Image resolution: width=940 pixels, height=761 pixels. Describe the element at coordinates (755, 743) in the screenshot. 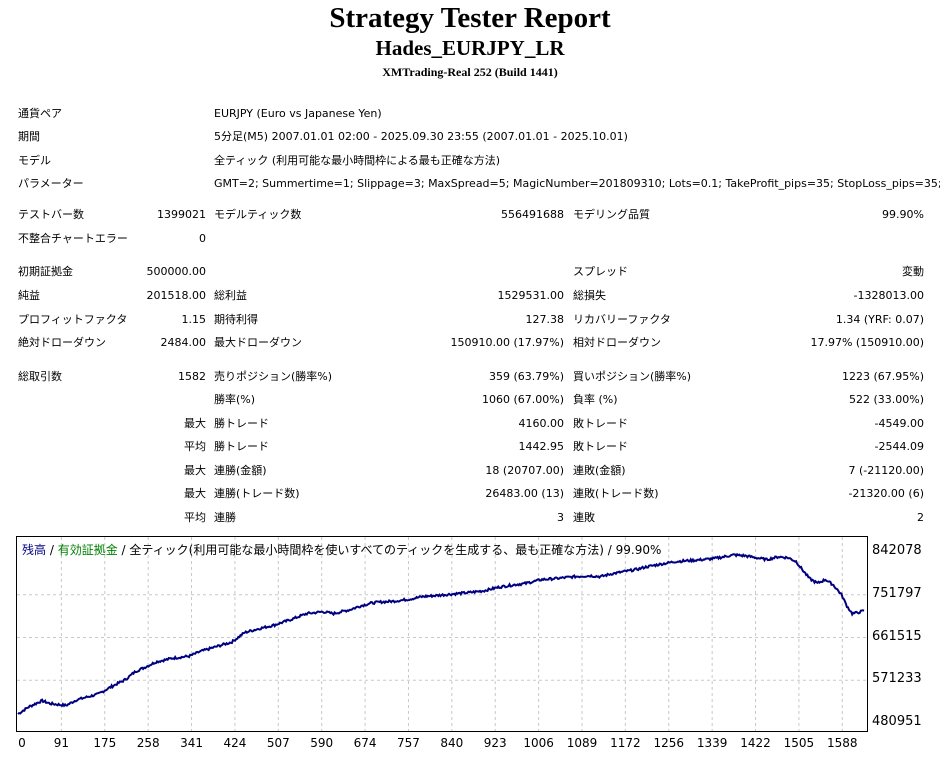

I see `x-tick-label: 1422` at that location.